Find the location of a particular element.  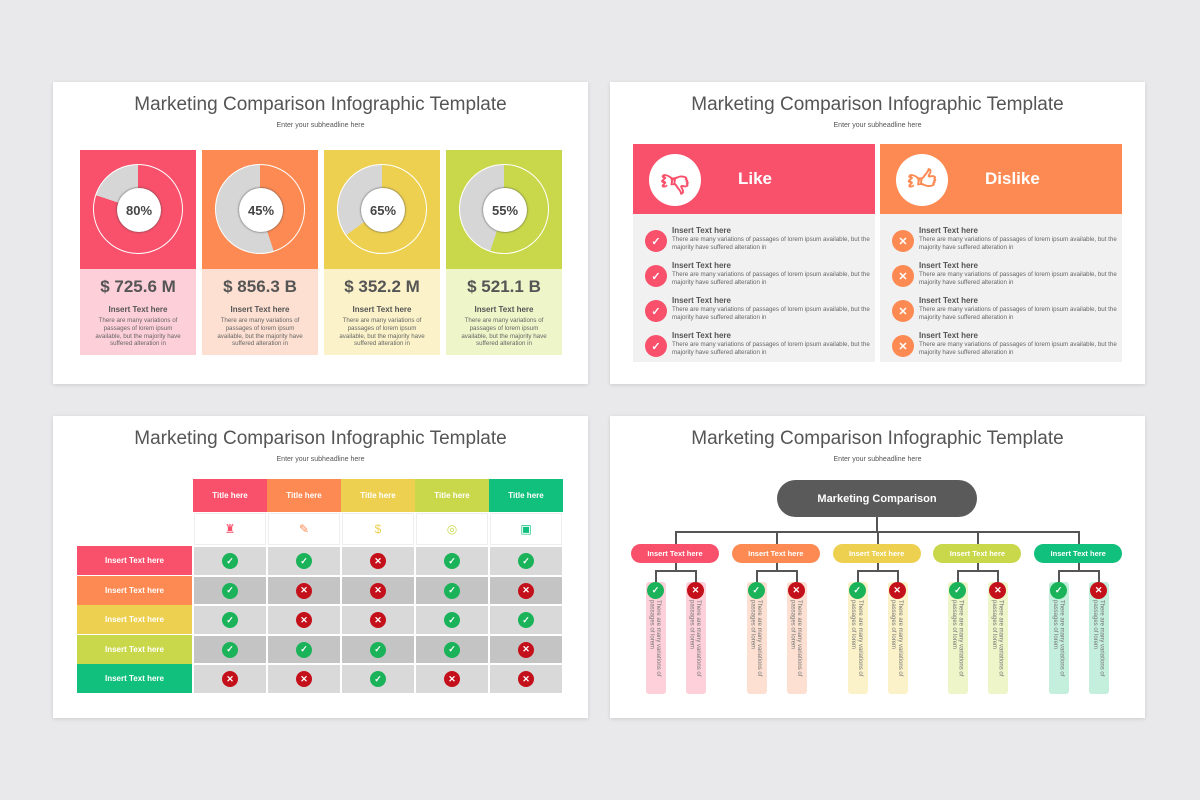

donut-percent: 45% is located at coordinates (261, 210).